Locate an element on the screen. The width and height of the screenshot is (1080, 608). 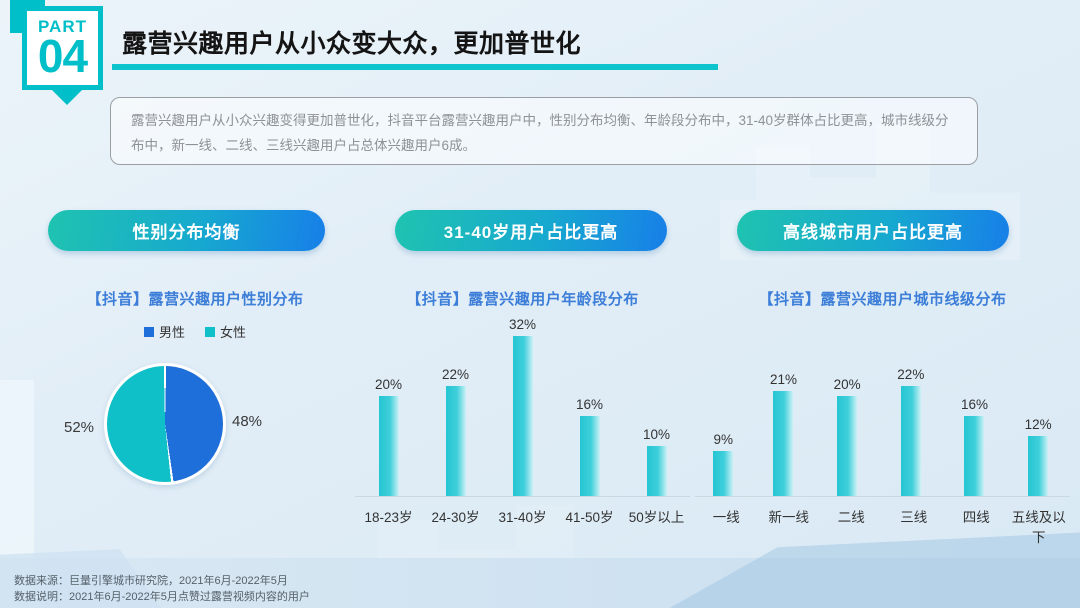
chart-title: 【抖音】露营兴趣用户性别分布 is located at coordinates (195, 299).